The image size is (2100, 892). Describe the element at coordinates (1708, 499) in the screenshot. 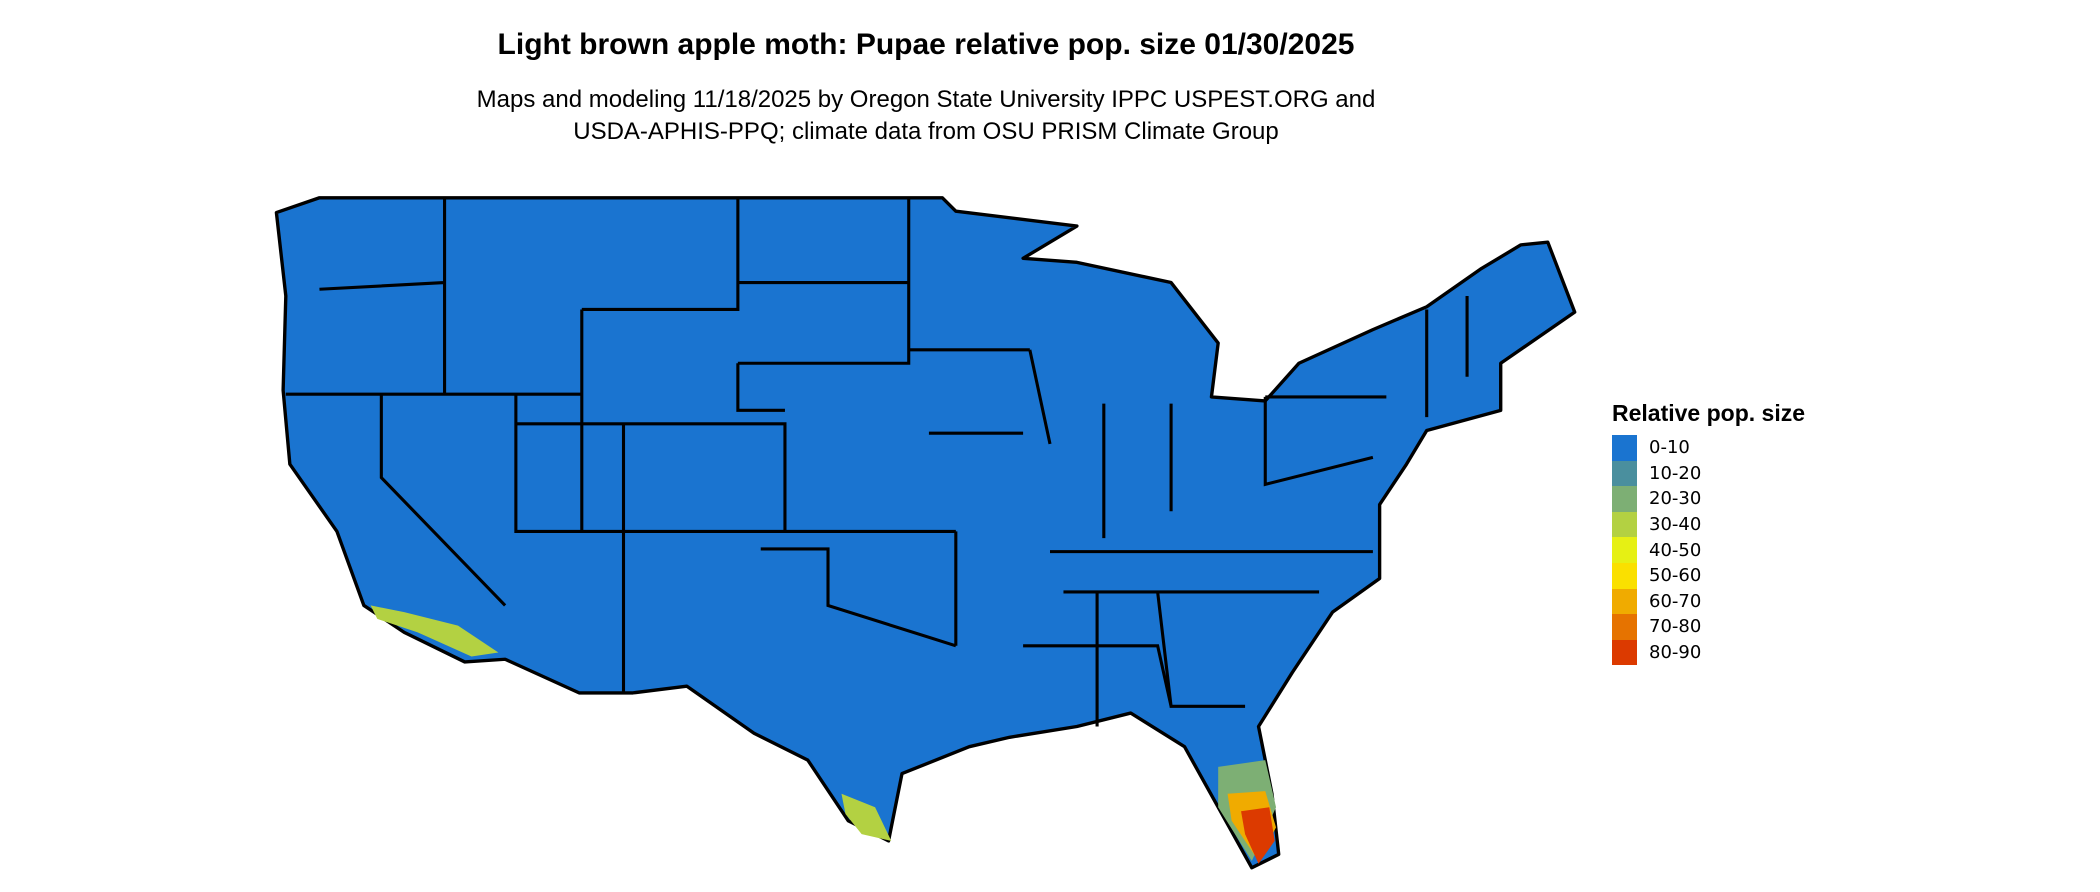

I see `legend-item: 20-30` at that location.